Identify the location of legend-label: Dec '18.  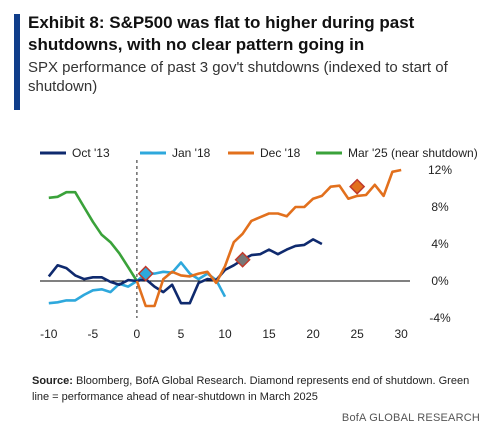
(280, 153).